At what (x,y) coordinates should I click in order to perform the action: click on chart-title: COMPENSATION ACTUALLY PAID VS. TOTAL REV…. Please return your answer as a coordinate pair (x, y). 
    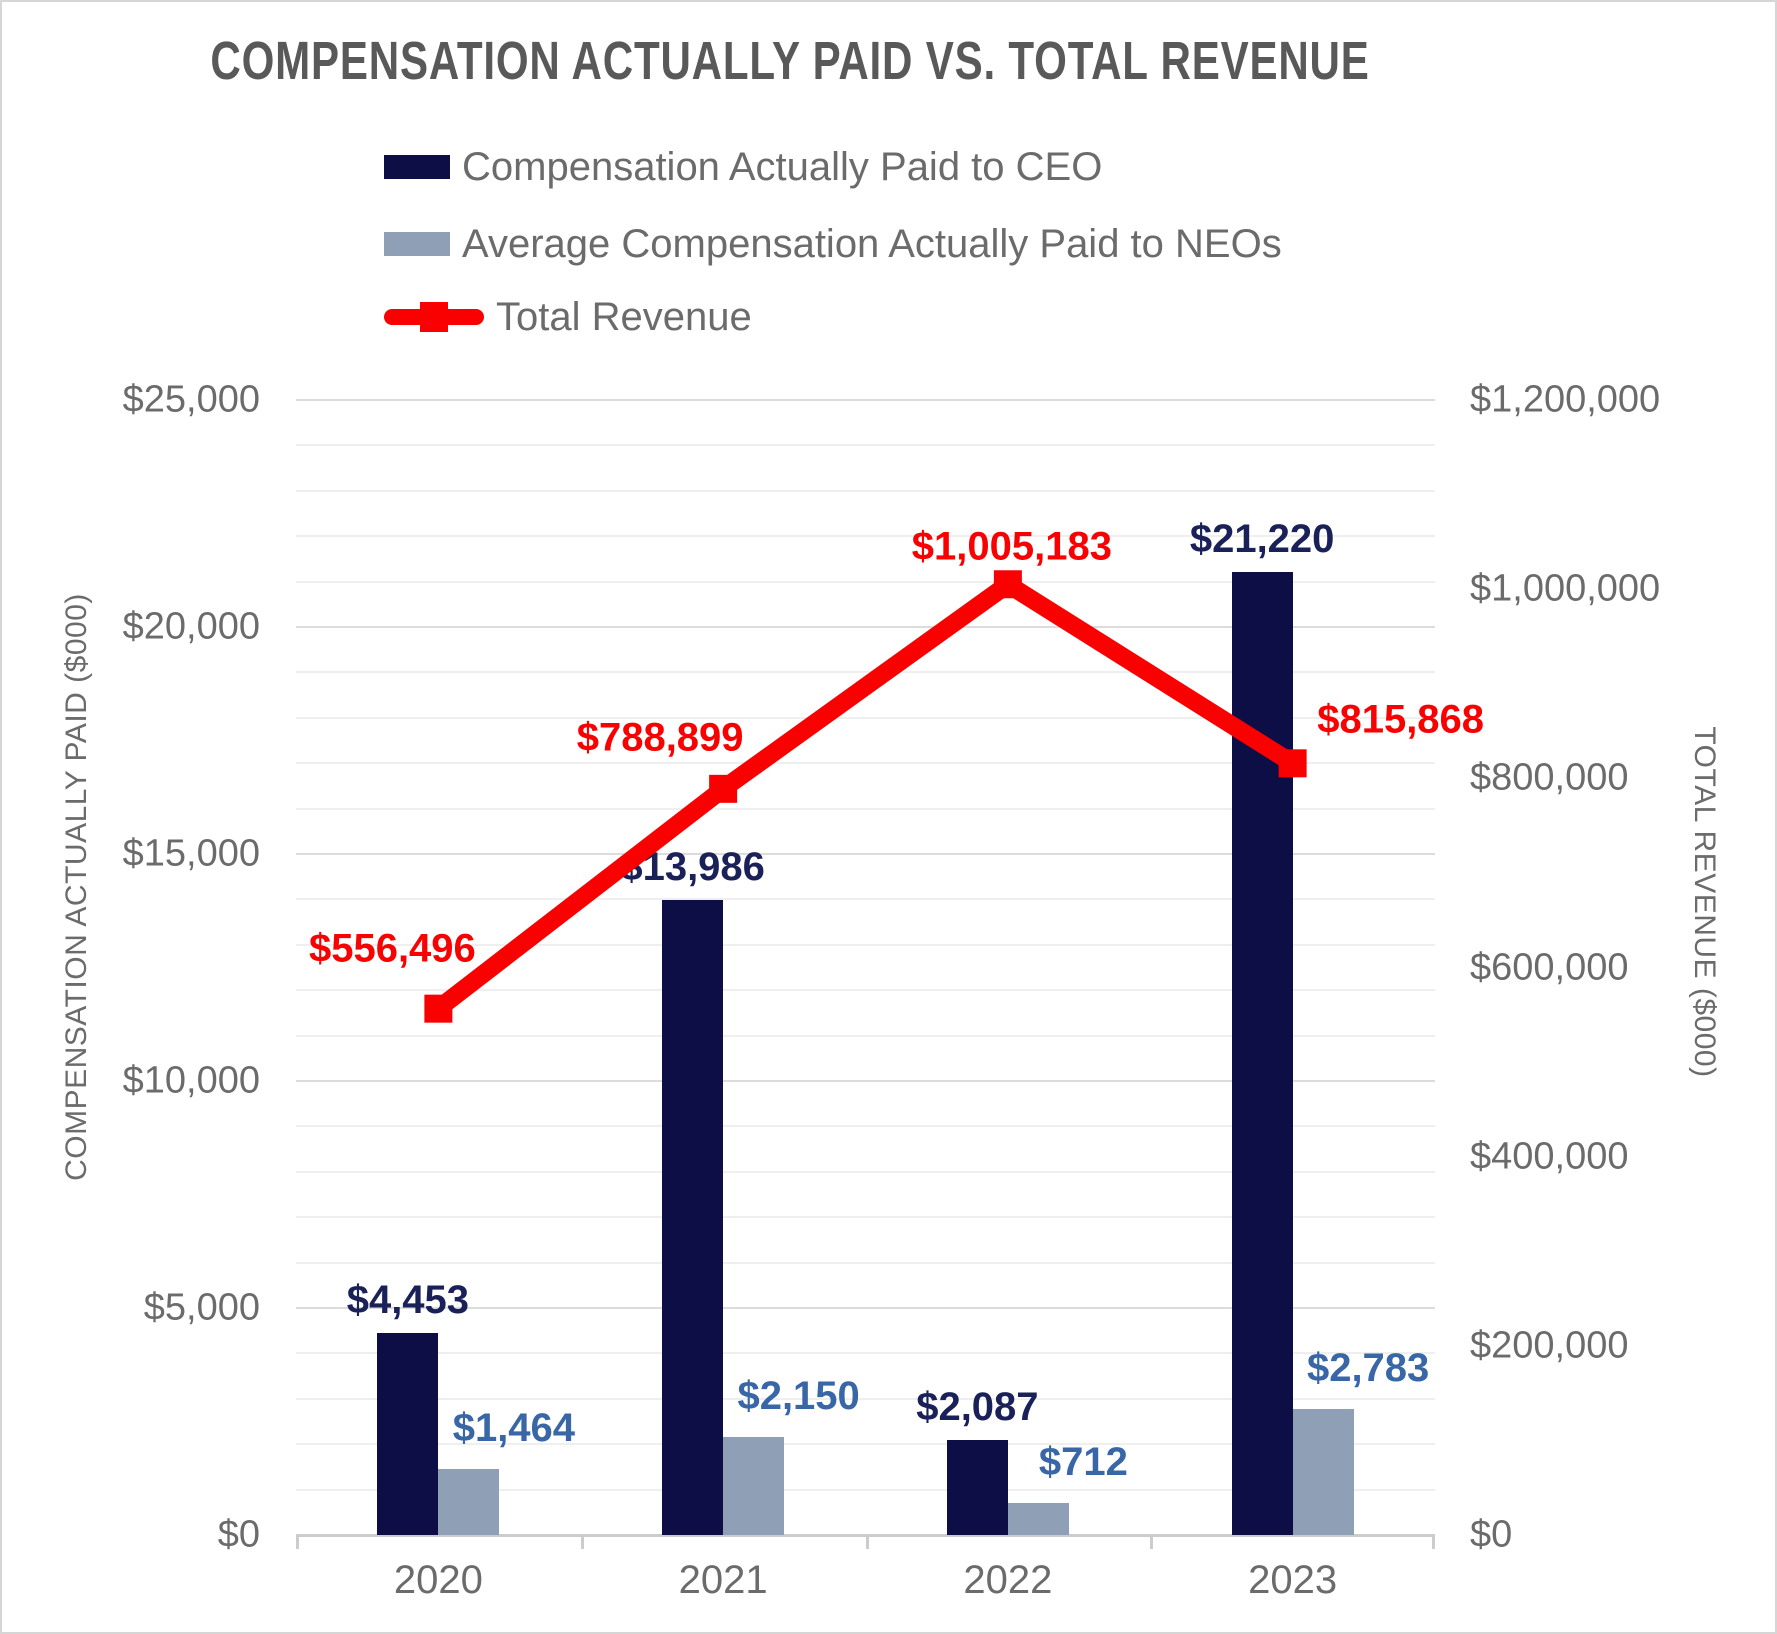
    Looking at the image, I should click on (790, 61).